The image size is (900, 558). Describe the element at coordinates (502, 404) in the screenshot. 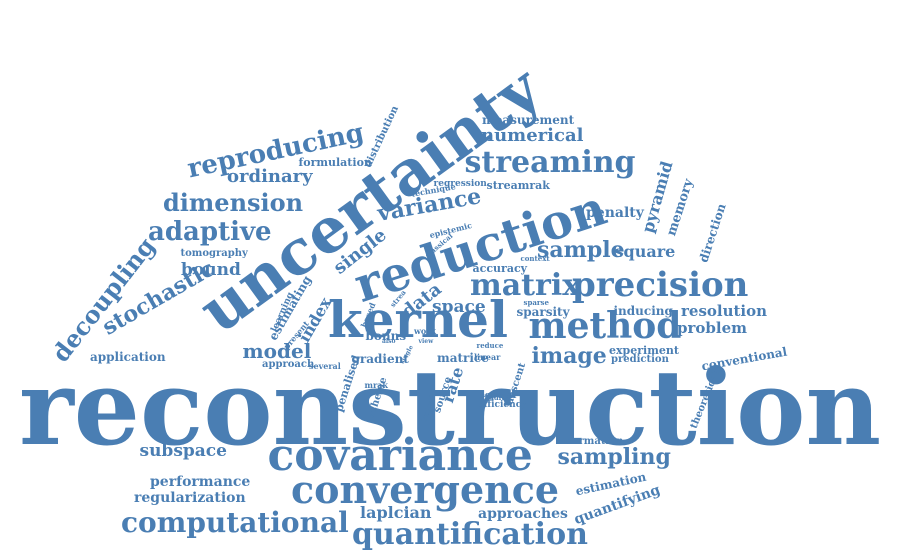

I see `word-efficiency: efficiency` at that location.